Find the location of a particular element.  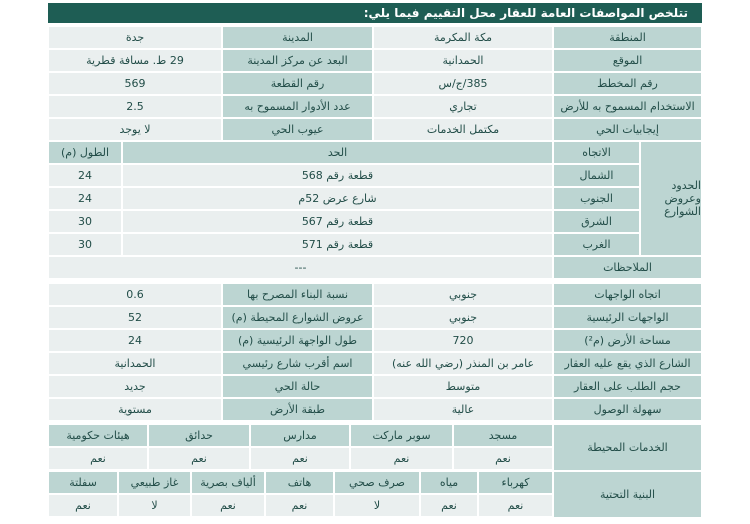

field-label: إيجابيات الحي is located at coordinates (627, 129).